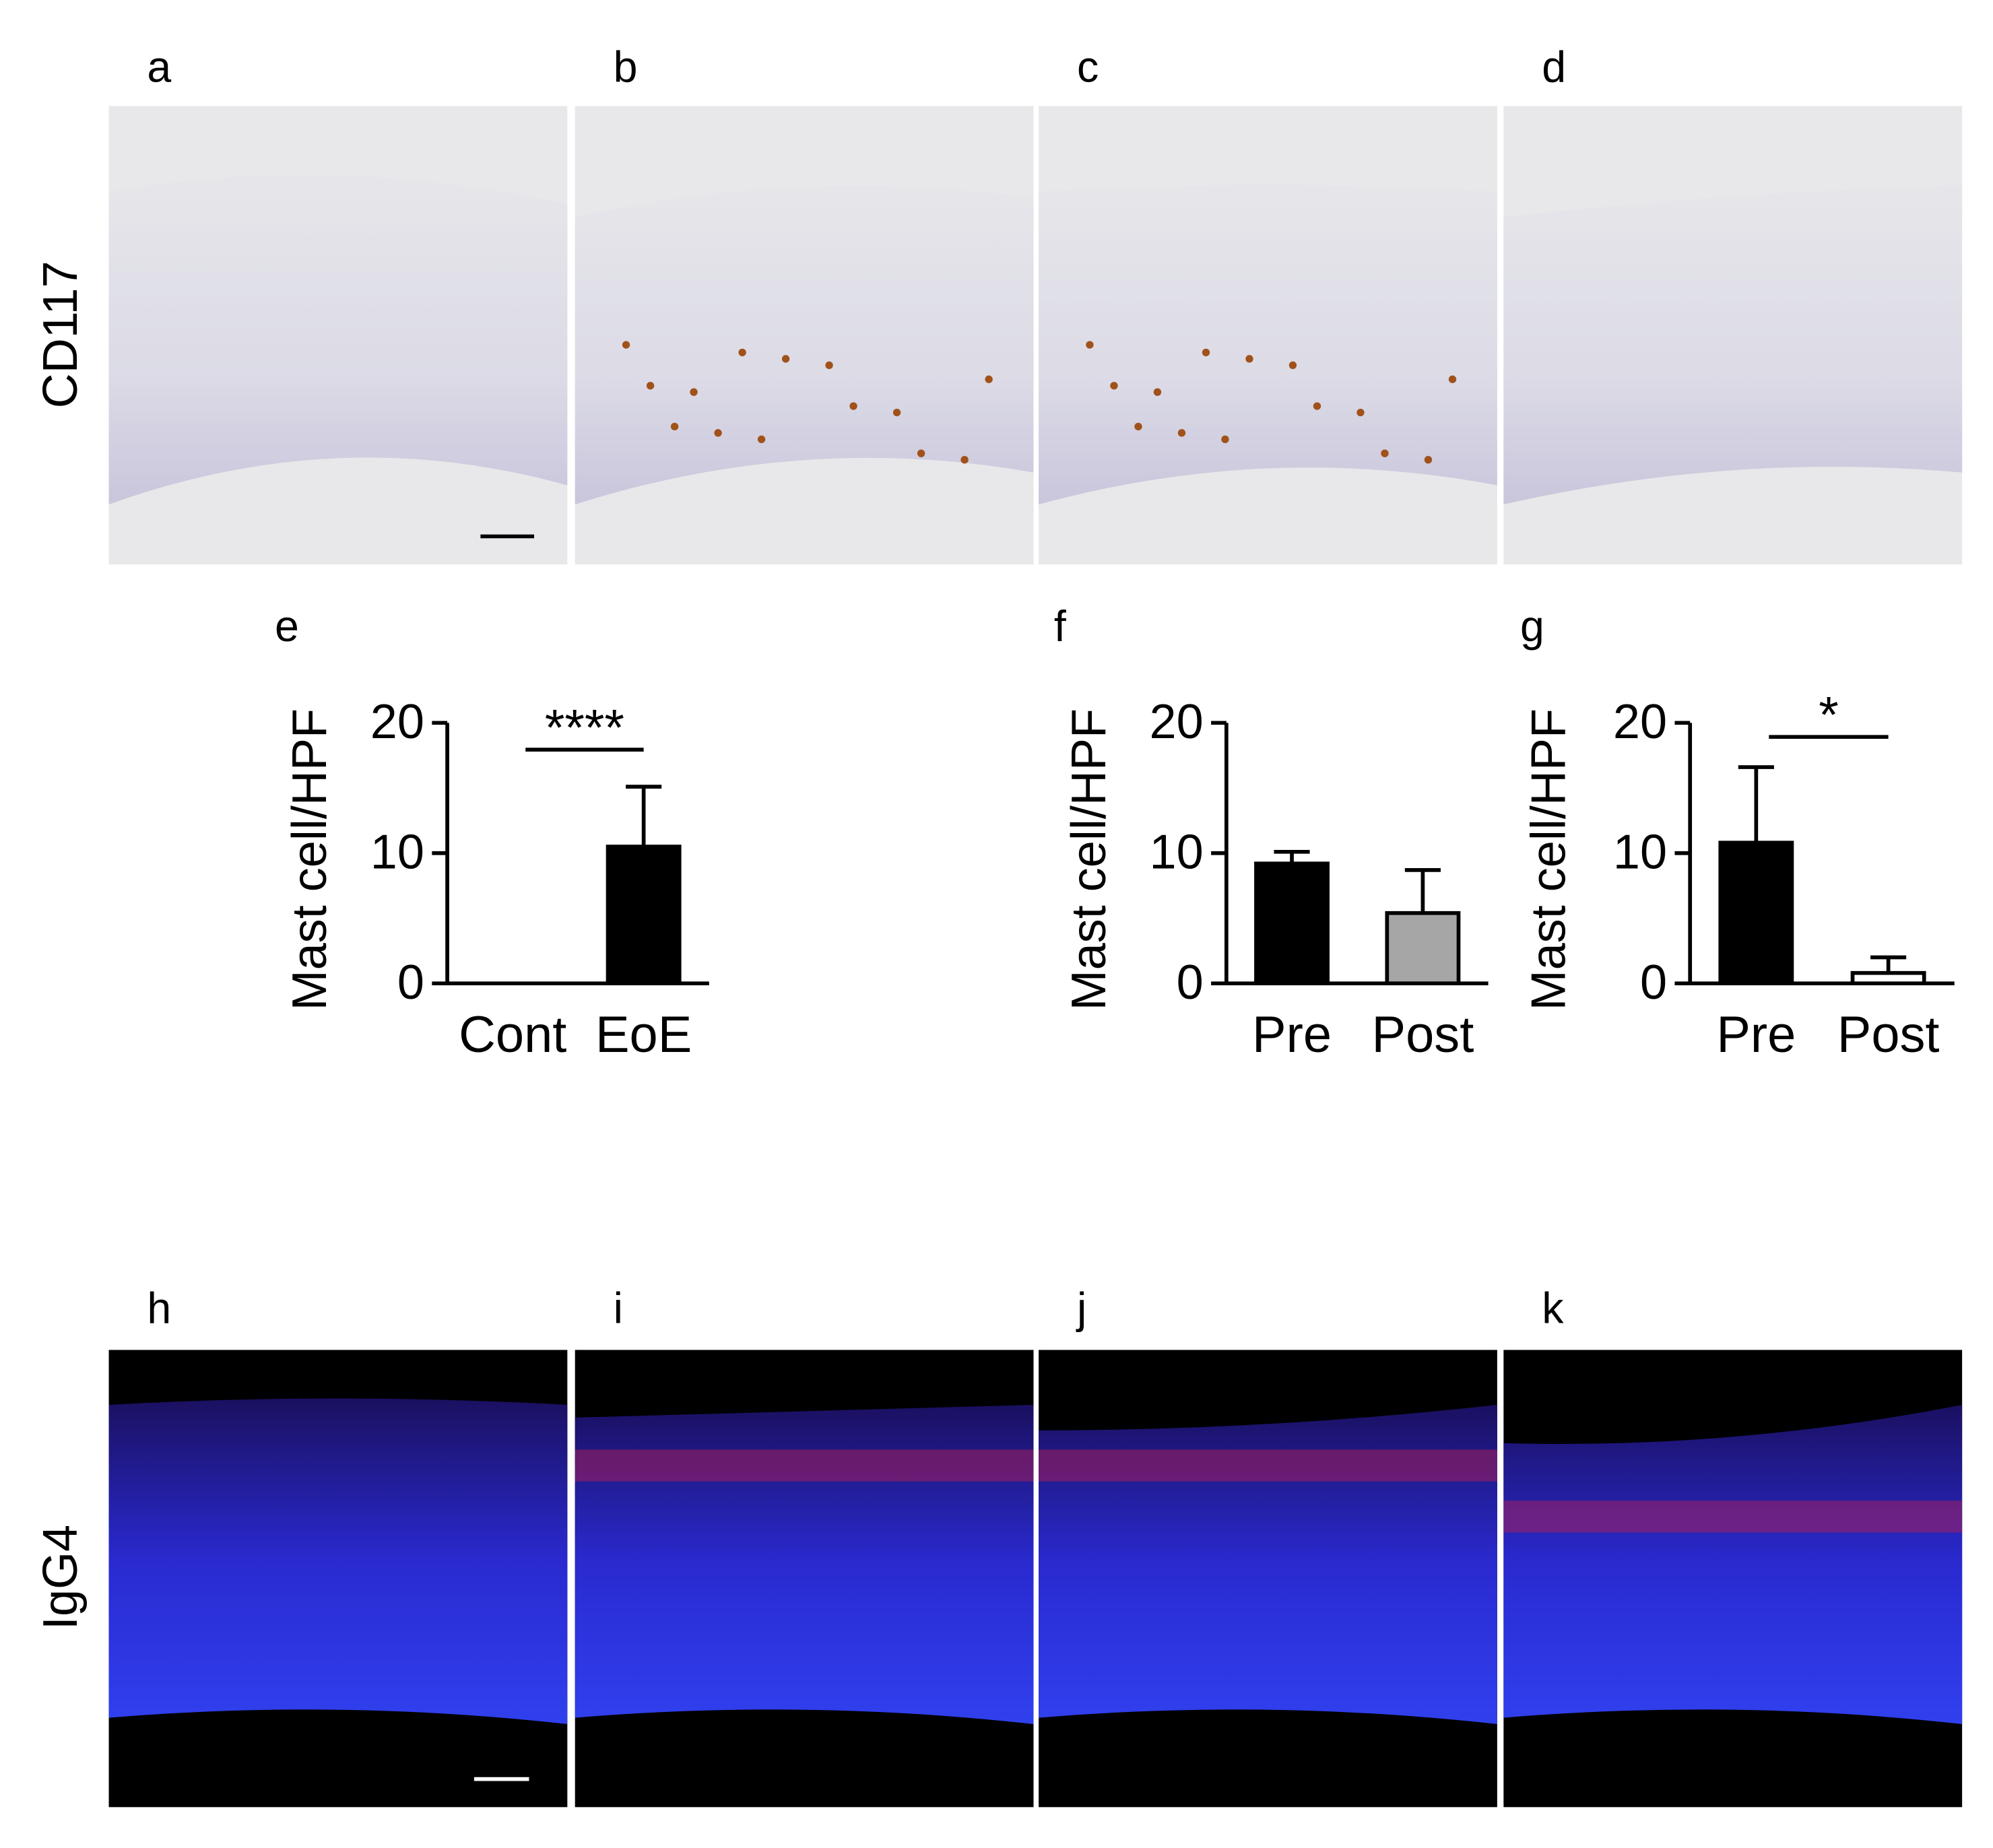 The image size is (1993, 1848). What do you see at coordinates (643, 1034) in the screenshot?
I see `x-tick-label: EoE` at bounding box center [643, 1034].